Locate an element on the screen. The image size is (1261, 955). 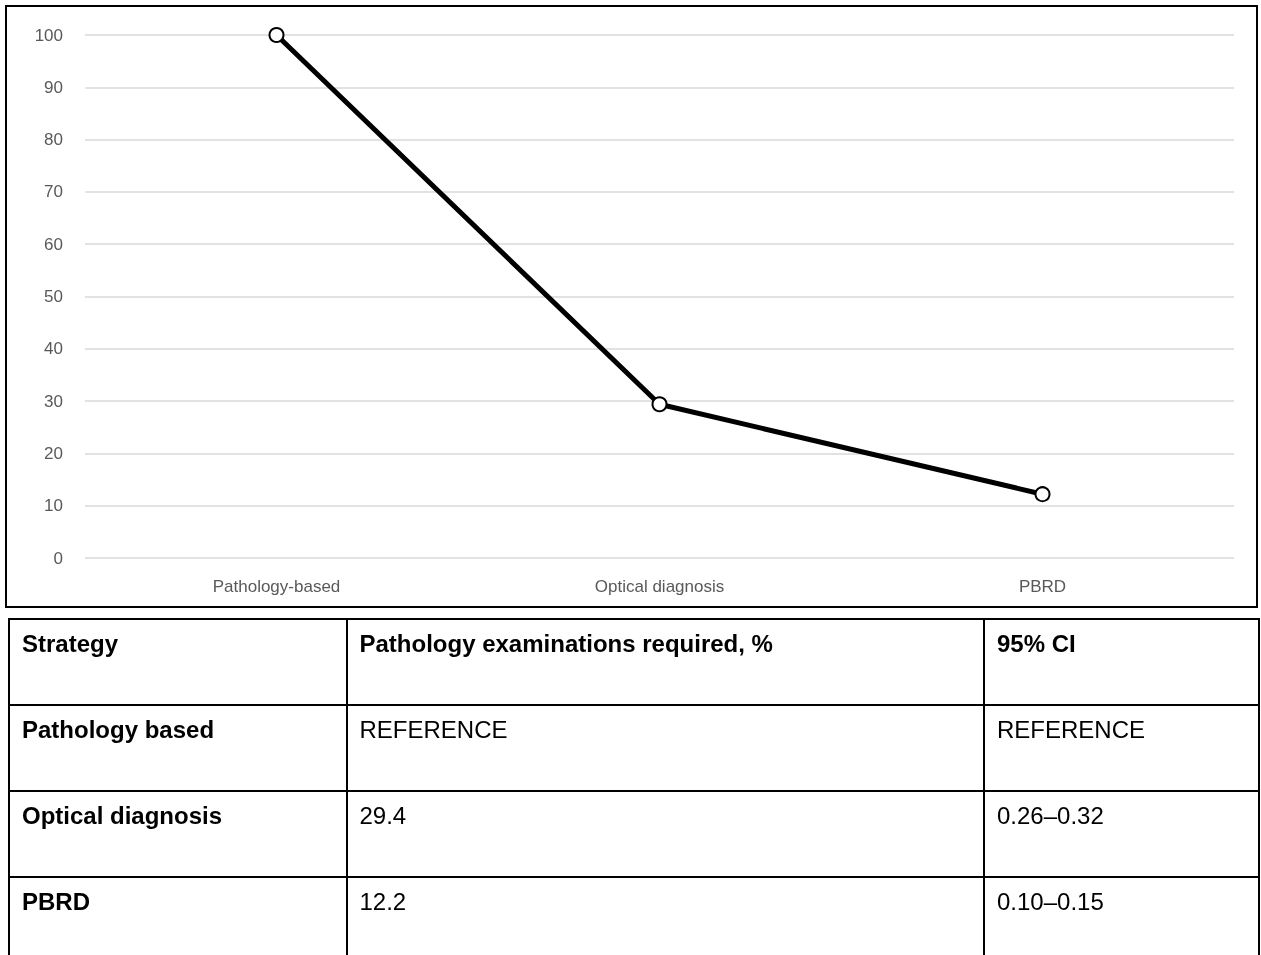
text: Strategy is located at coordinates (178, 662).